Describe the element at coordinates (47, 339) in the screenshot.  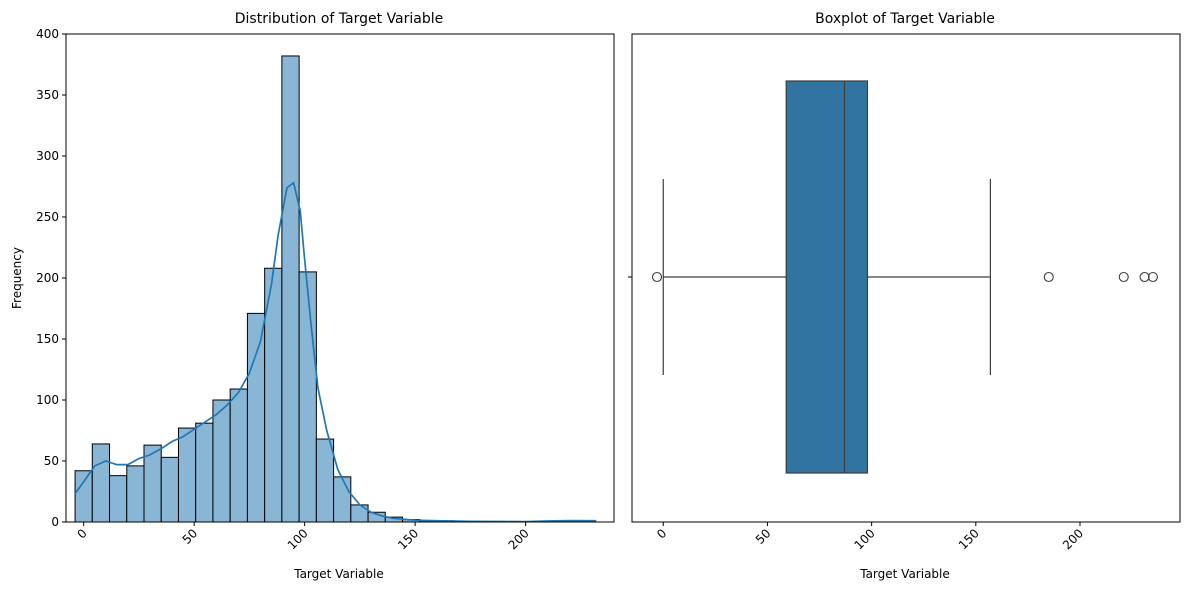
I see `histogram-y-tick-label: 150` at that location.